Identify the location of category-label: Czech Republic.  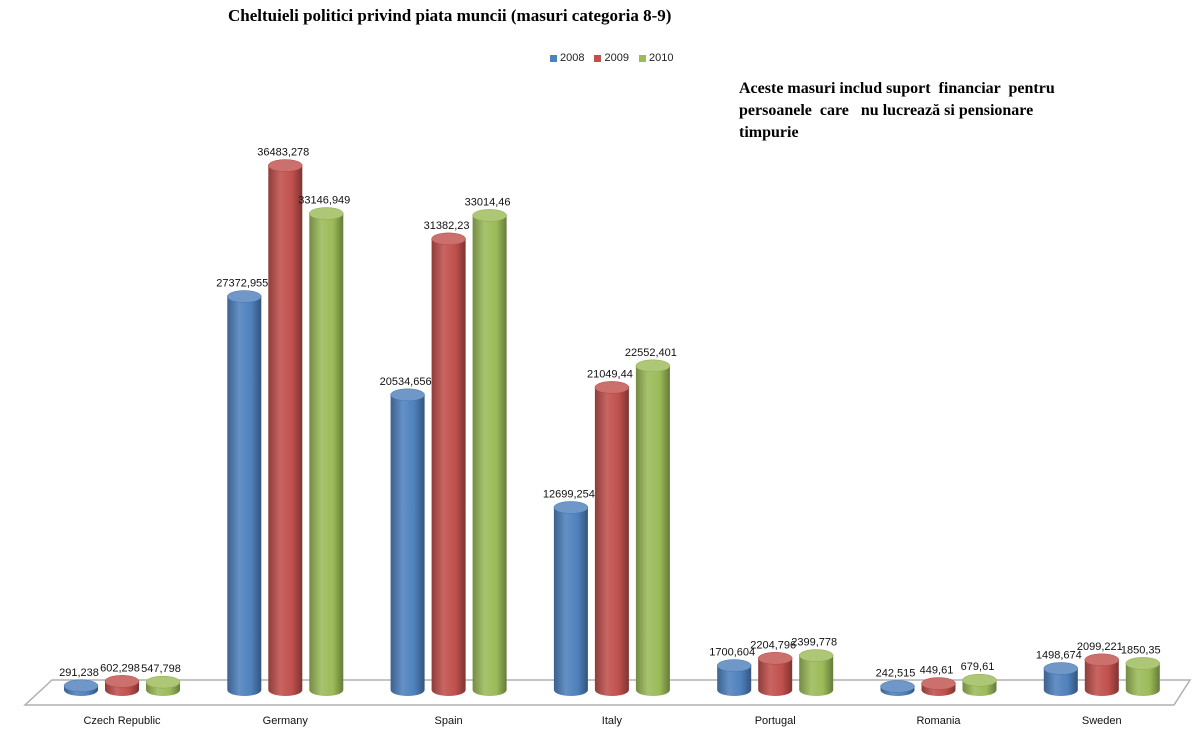
(122, 721).